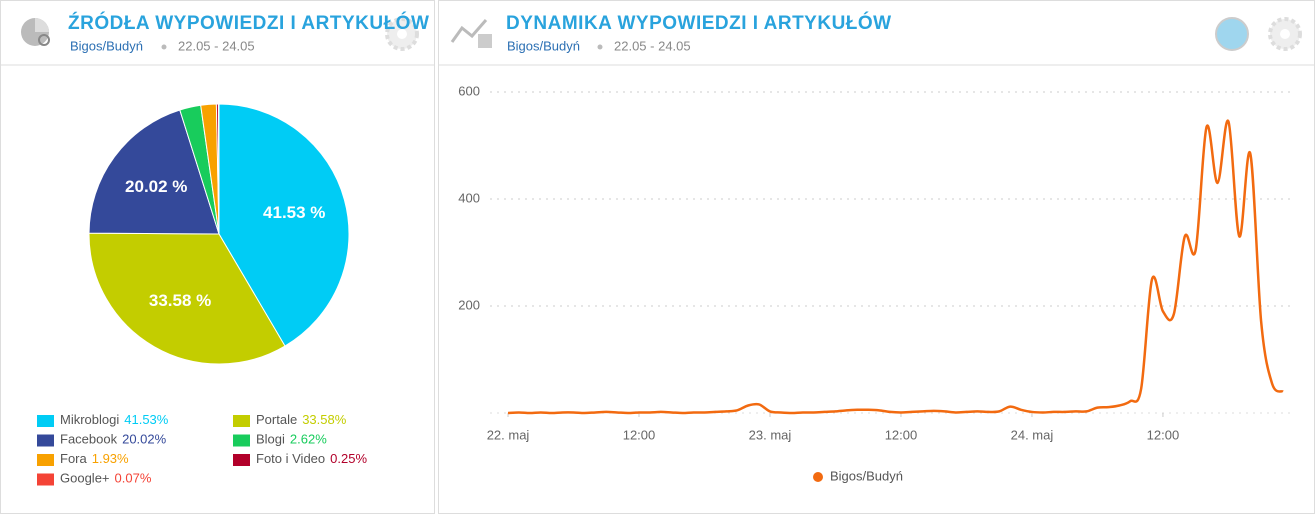  I want to click on legend-label: Bigos/Budyń, so click(866, 475).